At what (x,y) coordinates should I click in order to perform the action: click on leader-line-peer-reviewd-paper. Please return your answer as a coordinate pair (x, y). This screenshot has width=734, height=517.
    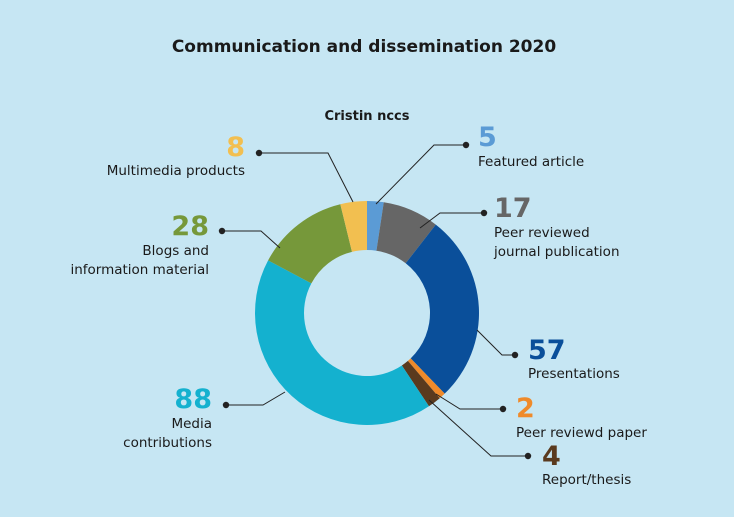
    Looking at the image, I should click on (469, 401).